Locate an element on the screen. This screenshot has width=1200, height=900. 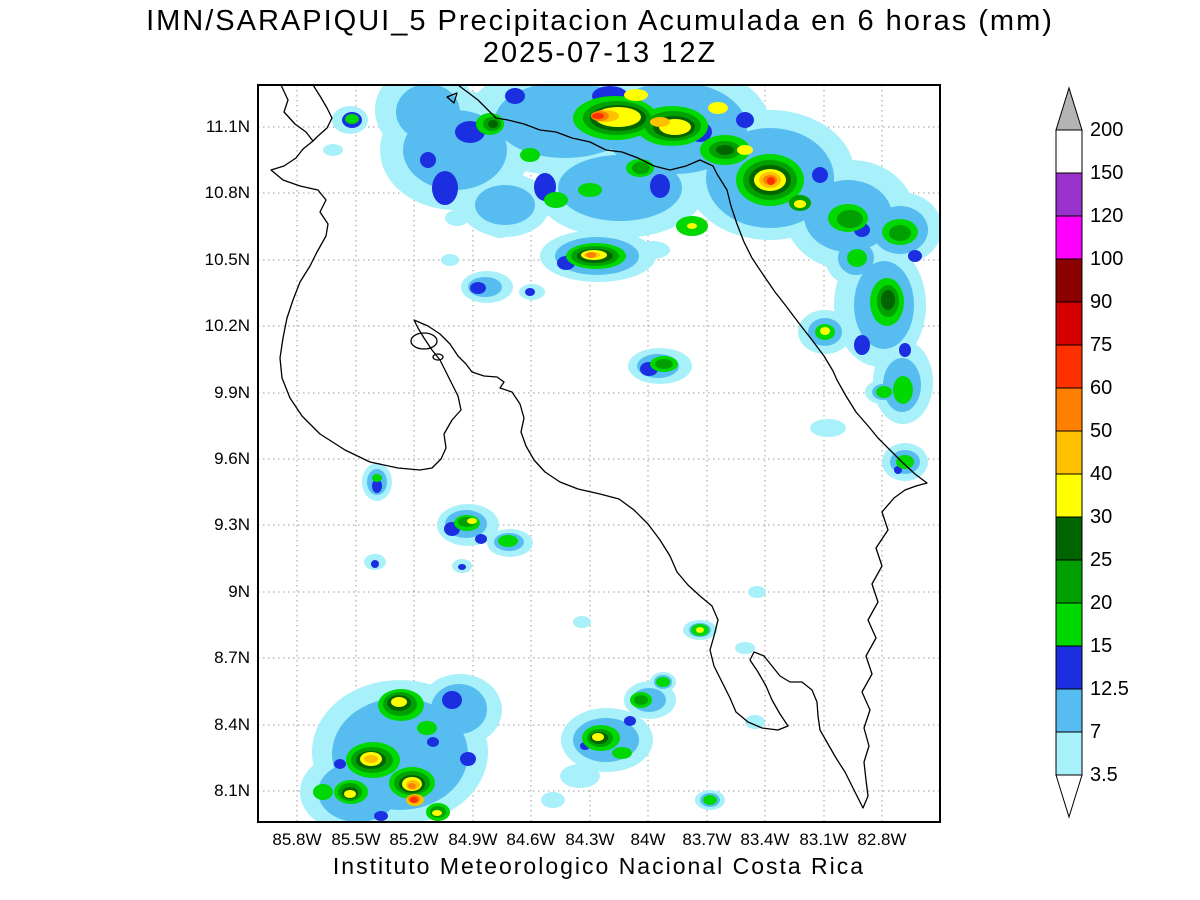
lake-shore-border is located at coordinates (322, 113).